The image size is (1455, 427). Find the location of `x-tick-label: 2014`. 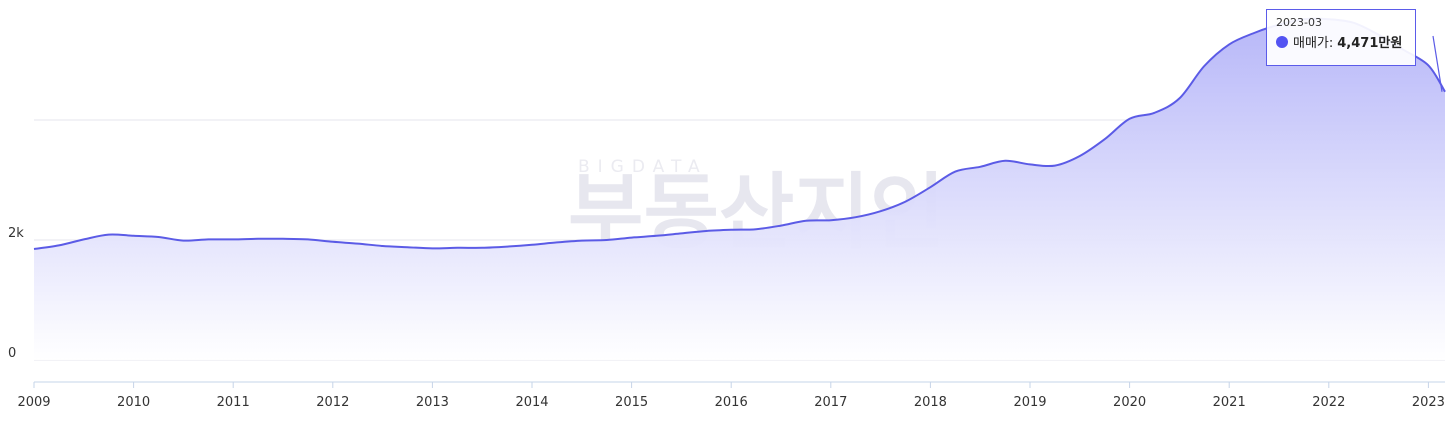

x-tick-label: 2014 is located at coordinates (531, 402).